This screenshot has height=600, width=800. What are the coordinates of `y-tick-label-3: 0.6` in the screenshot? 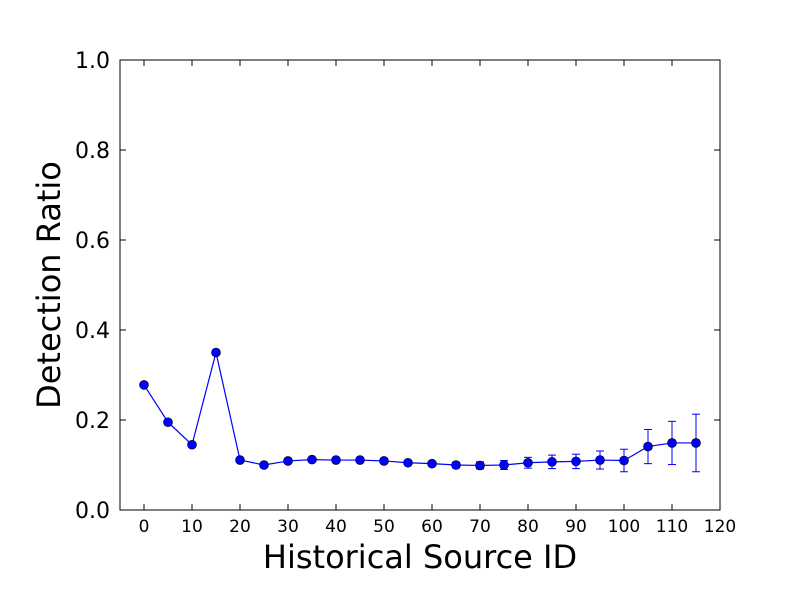 It's located at (92, 241).